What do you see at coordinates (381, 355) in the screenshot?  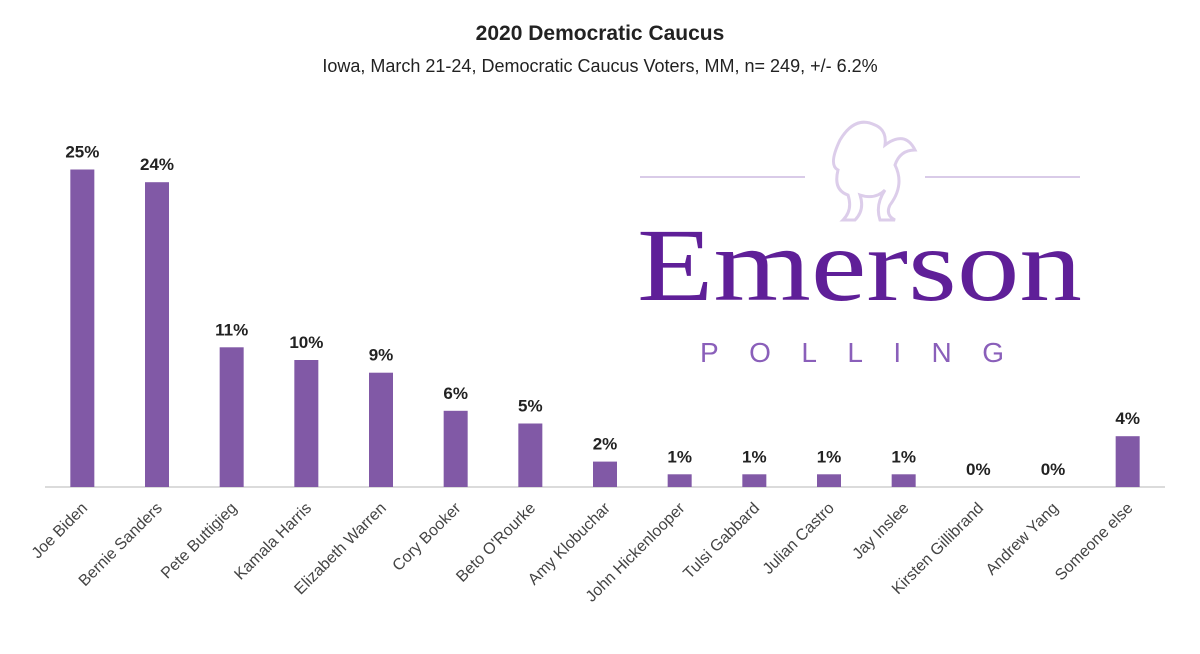 I see `value-label: 9%` at bounding box center [381, 355].